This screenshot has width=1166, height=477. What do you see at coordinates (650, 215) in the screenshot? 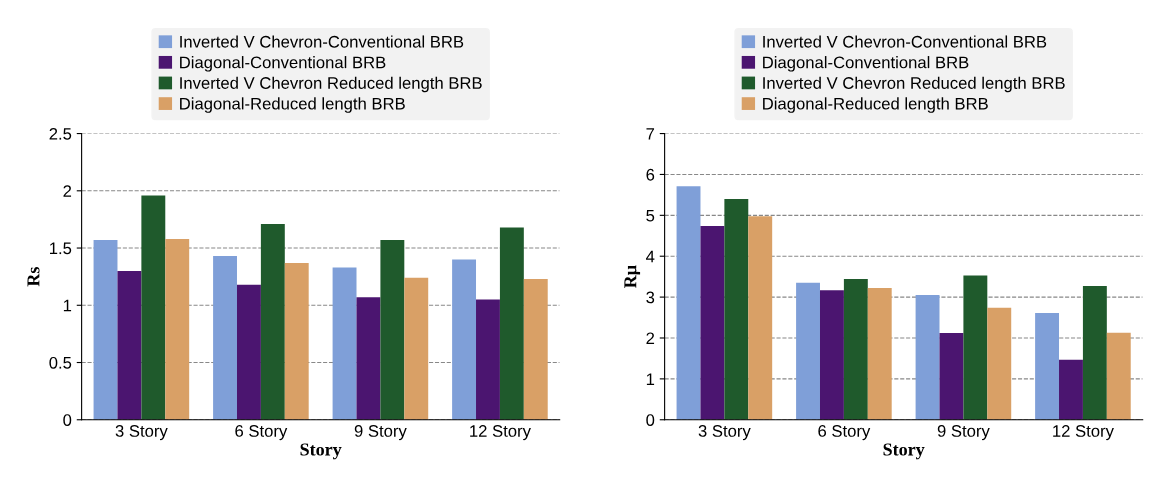
I see `y-tick-label: 5` at bounding box center [650, 215].